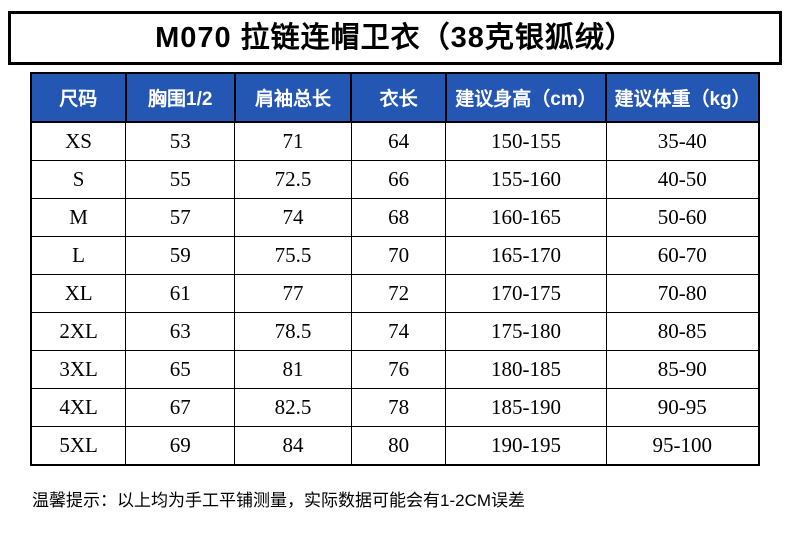 This screenshot has height=556, width=790. What do you see at coordinates (78, 293) in the screenshot?
I see `size-cell: XL` at bounding box center [78, 293].